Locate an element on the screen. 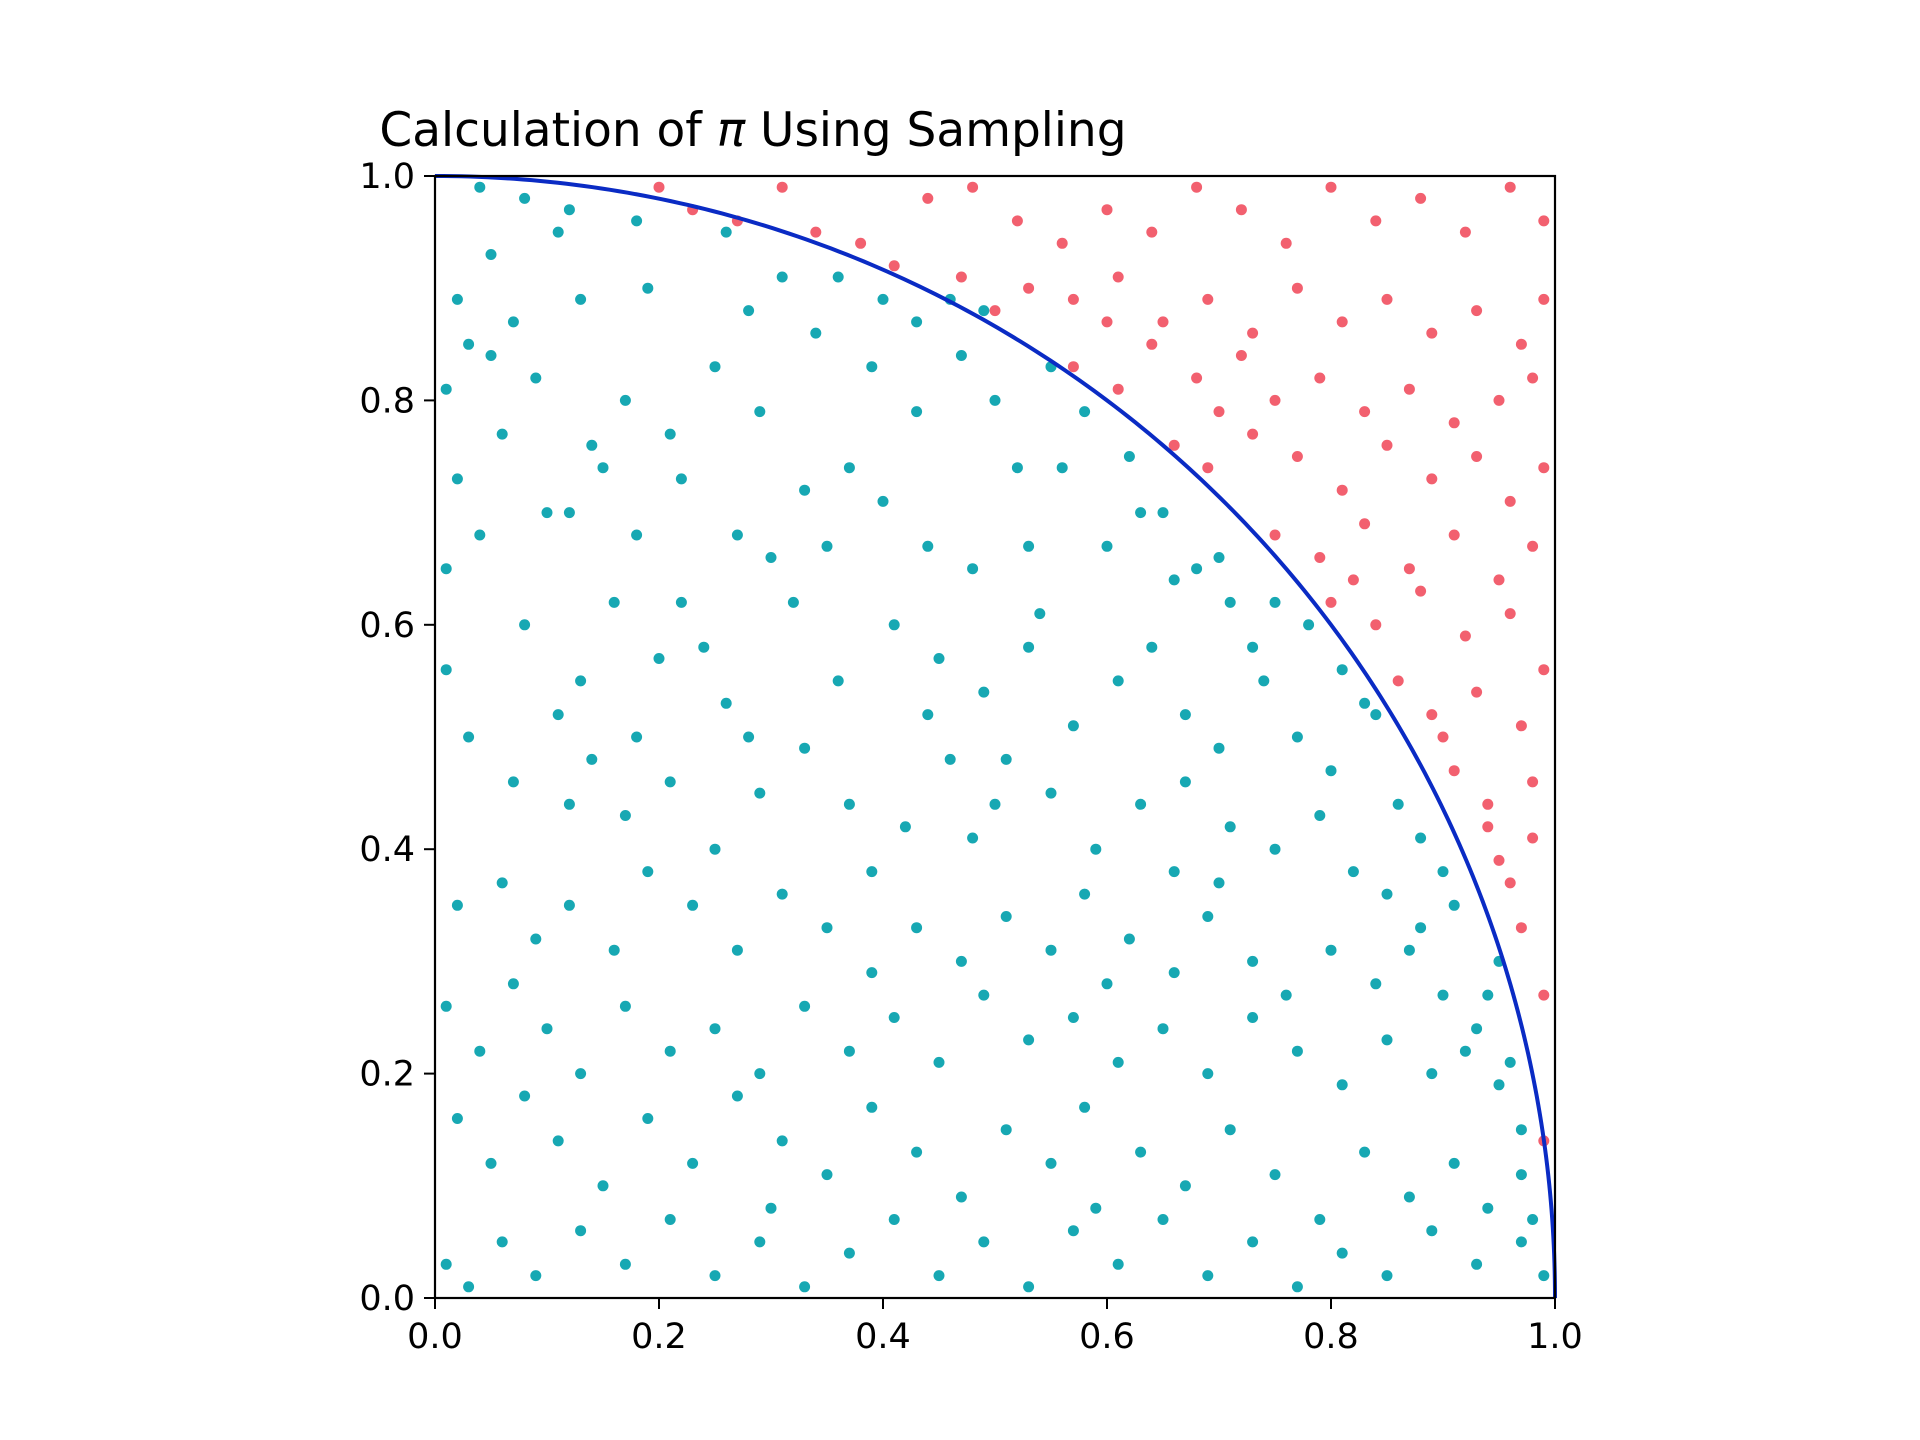  x-axis: 0.0 0.2 0.4 0.6 0.8 1.0 is located at coordinates (995, 1327).